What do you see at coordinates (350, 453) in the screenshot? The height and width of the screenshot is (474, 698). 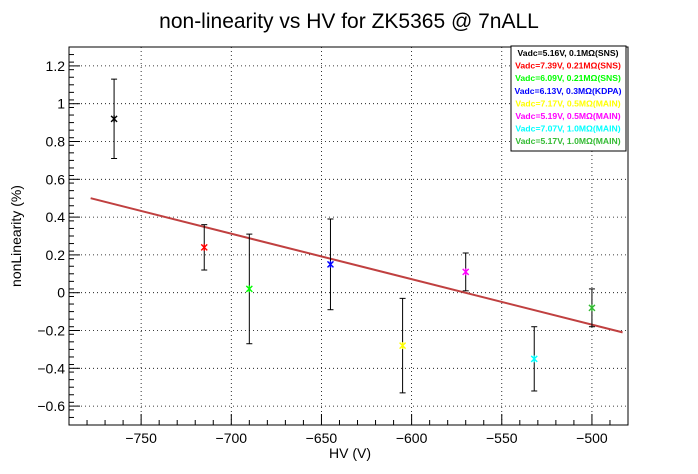 I see `x-axis-label: HV (V)` at bounding box center [350, 453].